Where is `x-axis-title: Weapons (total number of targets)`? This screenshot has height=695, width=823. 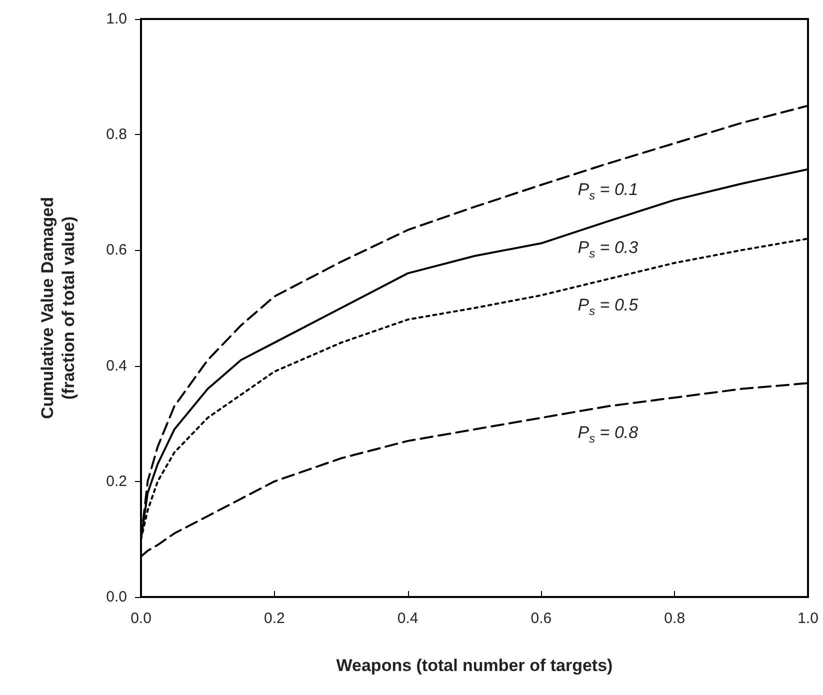
x-axis-title: Weapons (total number of targets) is located at coordinates (474, 665).